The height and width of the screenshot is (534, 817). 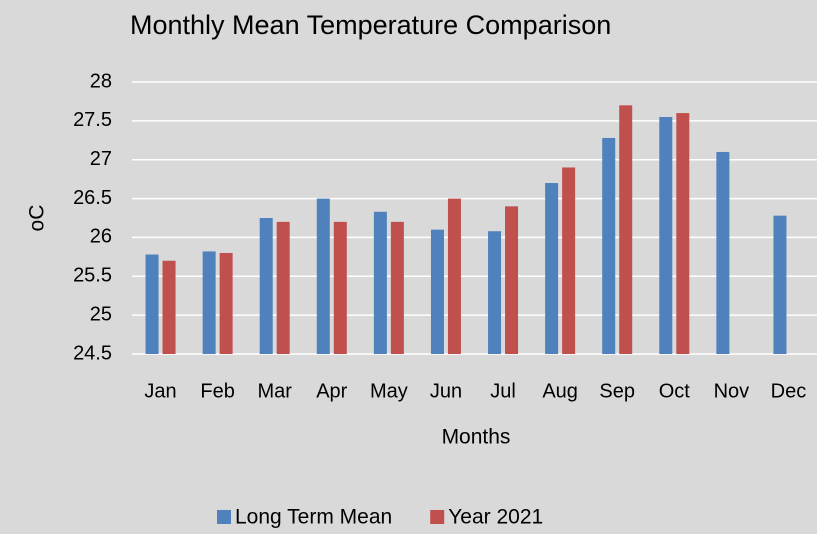 What do you see at coordinates (274, 391) in the screenshot?
I see `x-tick-label: Mar` at bounding box center [274, 391].